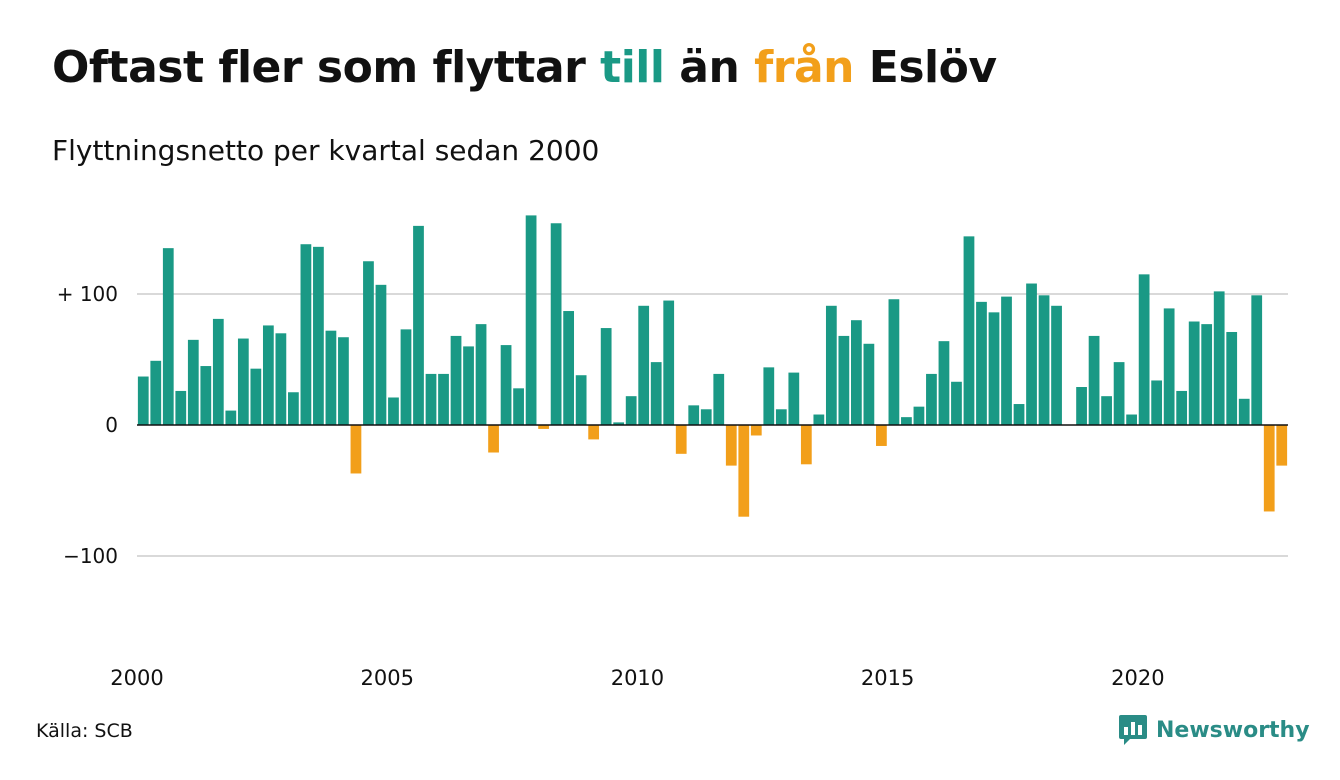 This screenshot has height=780, width=1340. I want to click on bar-2008-k2, so click(556, 324).